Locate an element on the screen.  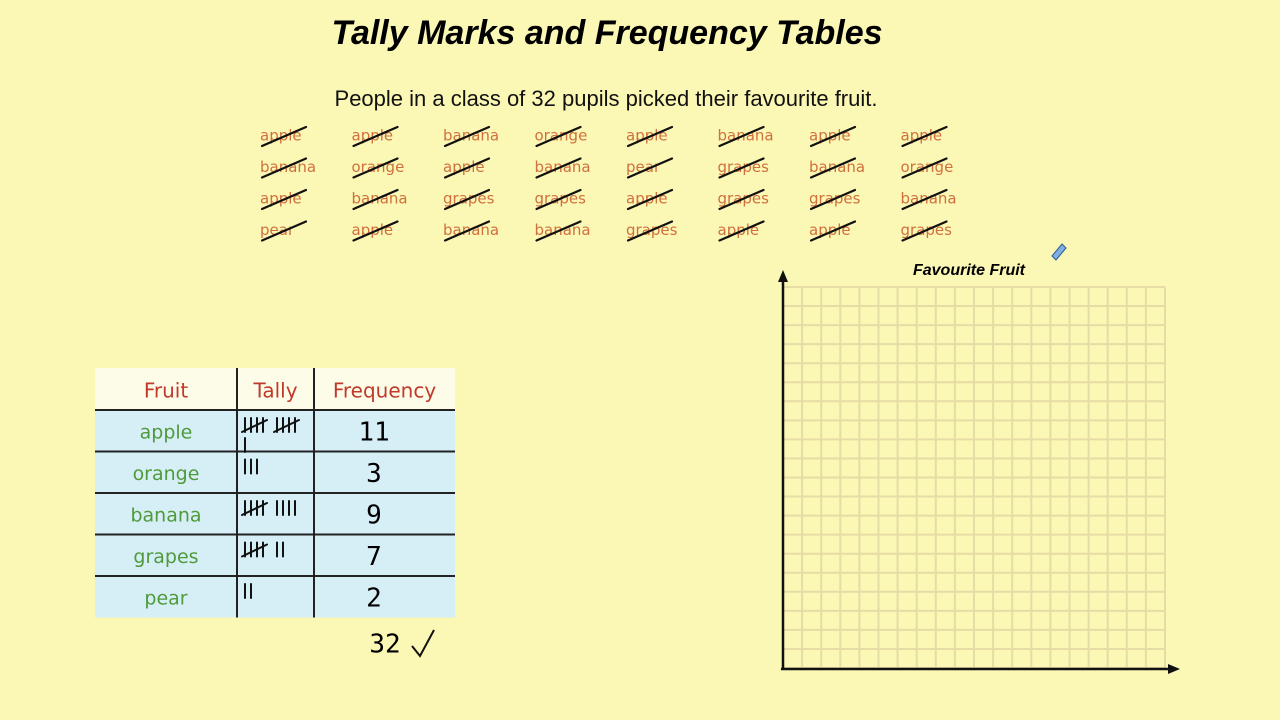
body-bg is located at coordinates (275, 514).